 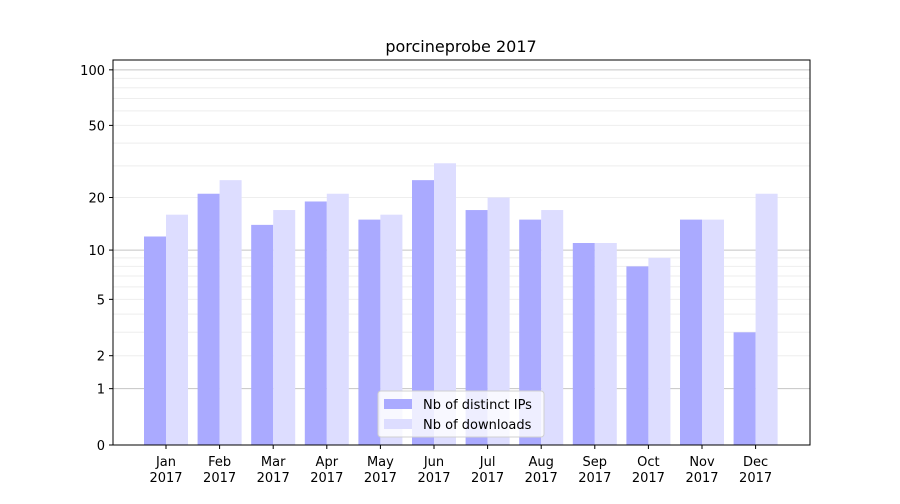 I want to click on x-tick-label: Aug 2017, so click(x=541, y=470).